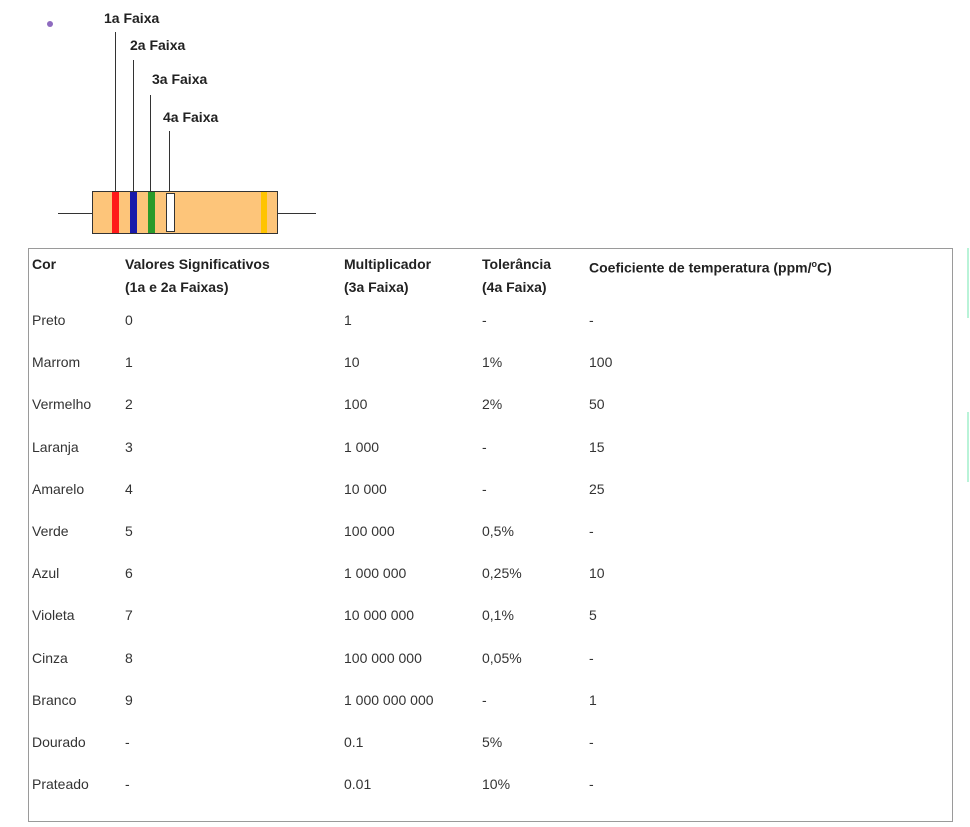  Describe the element at coordinates (492, 362) in the screenshot. I see `cell-tolerancia: 1%` at that location.